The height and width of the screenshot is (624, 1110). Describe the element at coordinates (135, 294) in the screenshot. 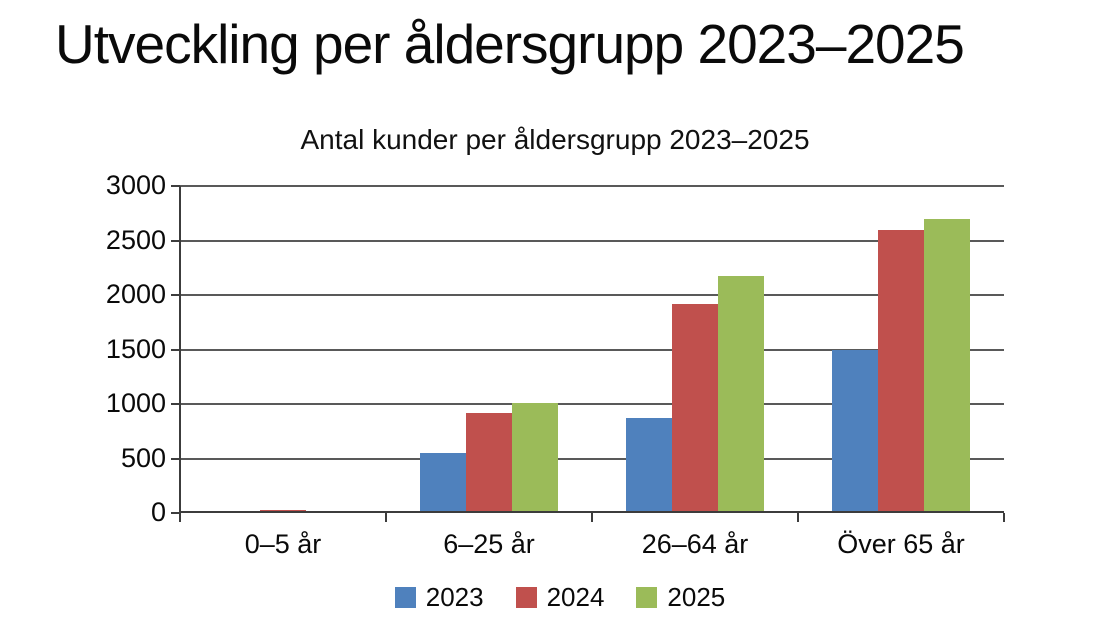

I see `y-axis-tick-label: 2000` at that location.